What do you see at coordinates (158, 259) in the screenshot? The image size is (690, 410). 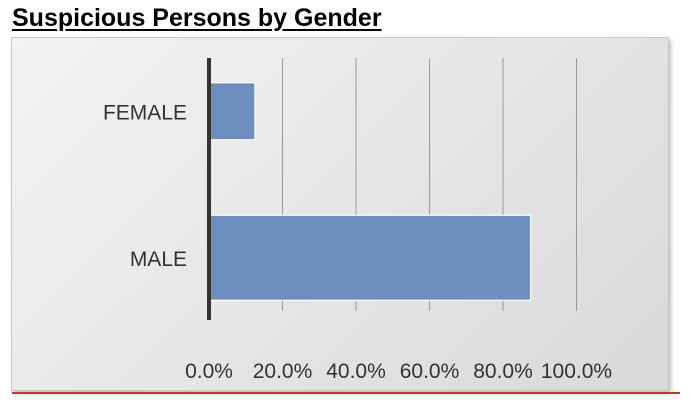 I see `category-label-male: MALE` at bounding box center [158, 259].